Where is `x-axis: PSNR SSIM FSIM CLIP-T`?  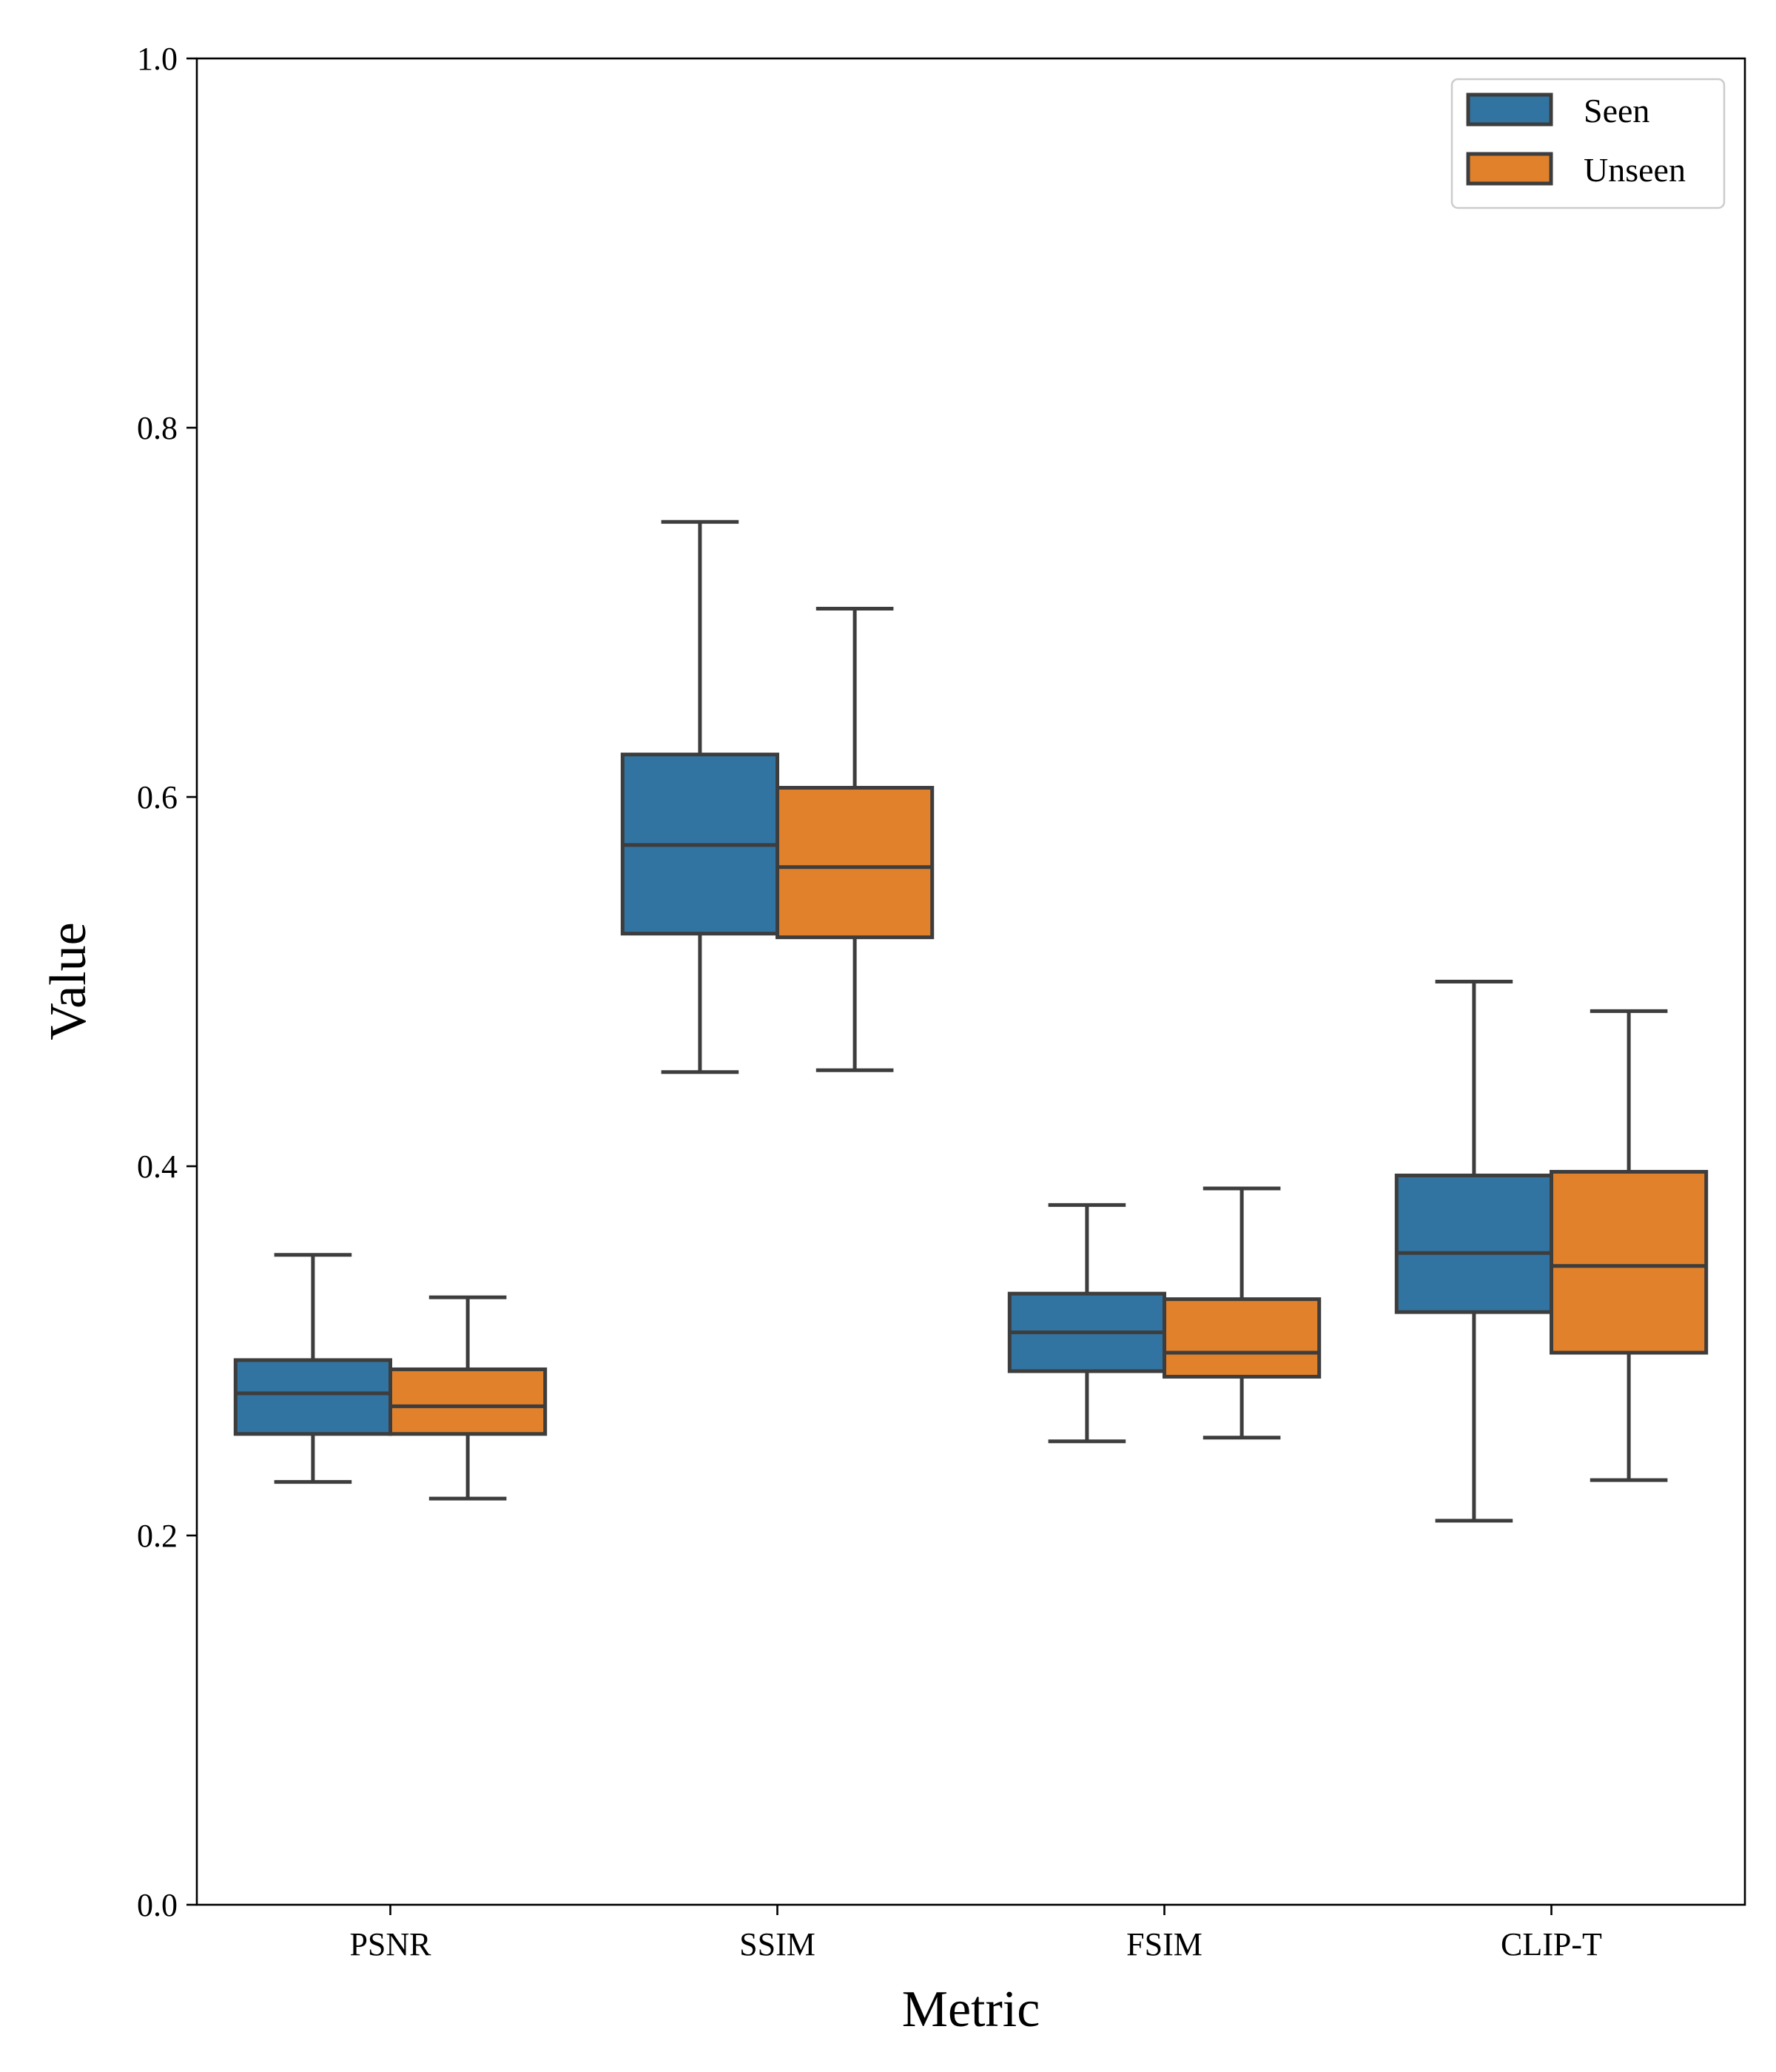
x-axis: PSNR SSIM FSIM CLIP-T is located at coordinates (975, 1933).